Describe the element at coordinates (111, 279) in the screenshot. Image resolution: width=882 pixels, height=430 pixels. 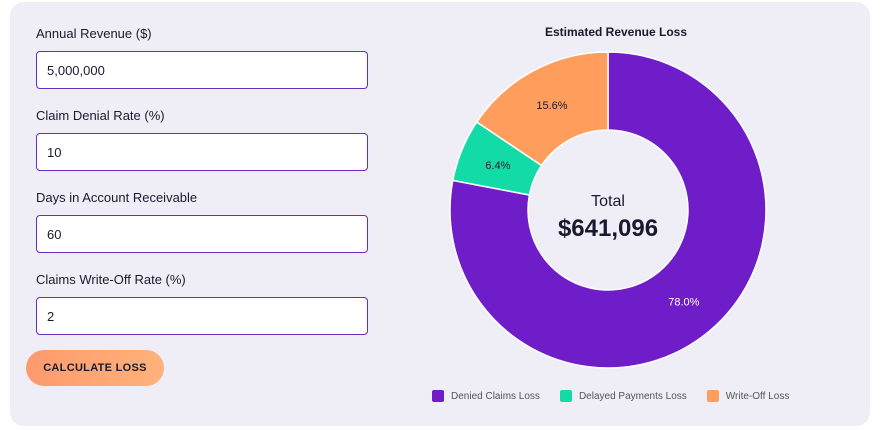
I see `write-off-rate-label: Claims Write-Off Rate (%)` at that location.